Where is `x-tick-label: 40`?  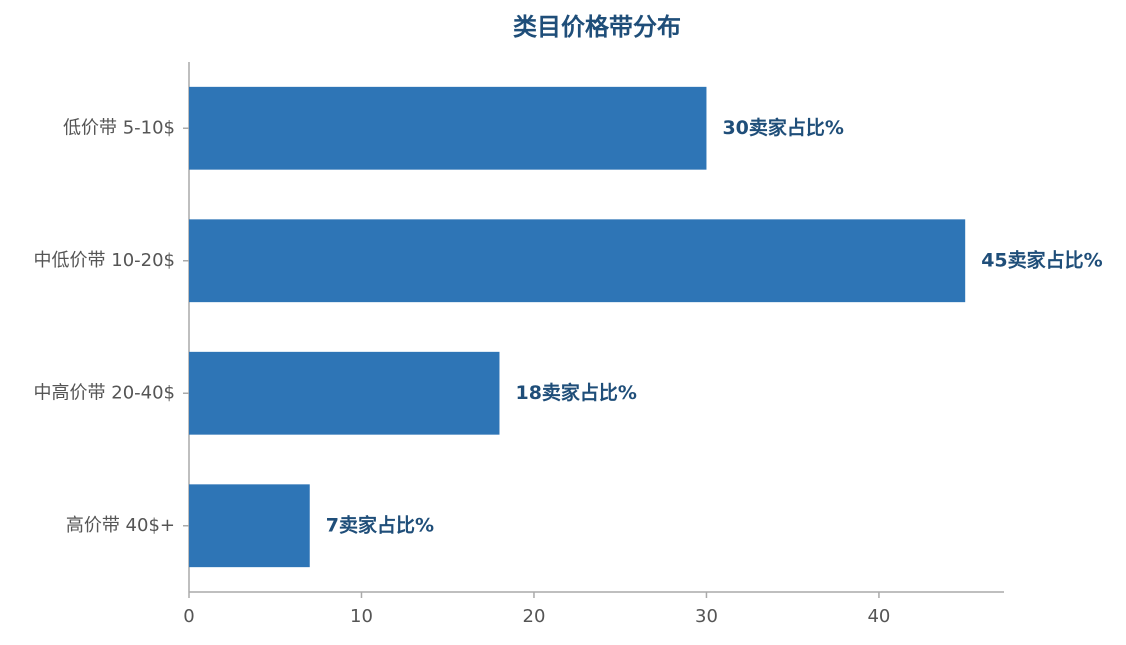
x-tick-label: 40 is located at coordinates (878, 616).